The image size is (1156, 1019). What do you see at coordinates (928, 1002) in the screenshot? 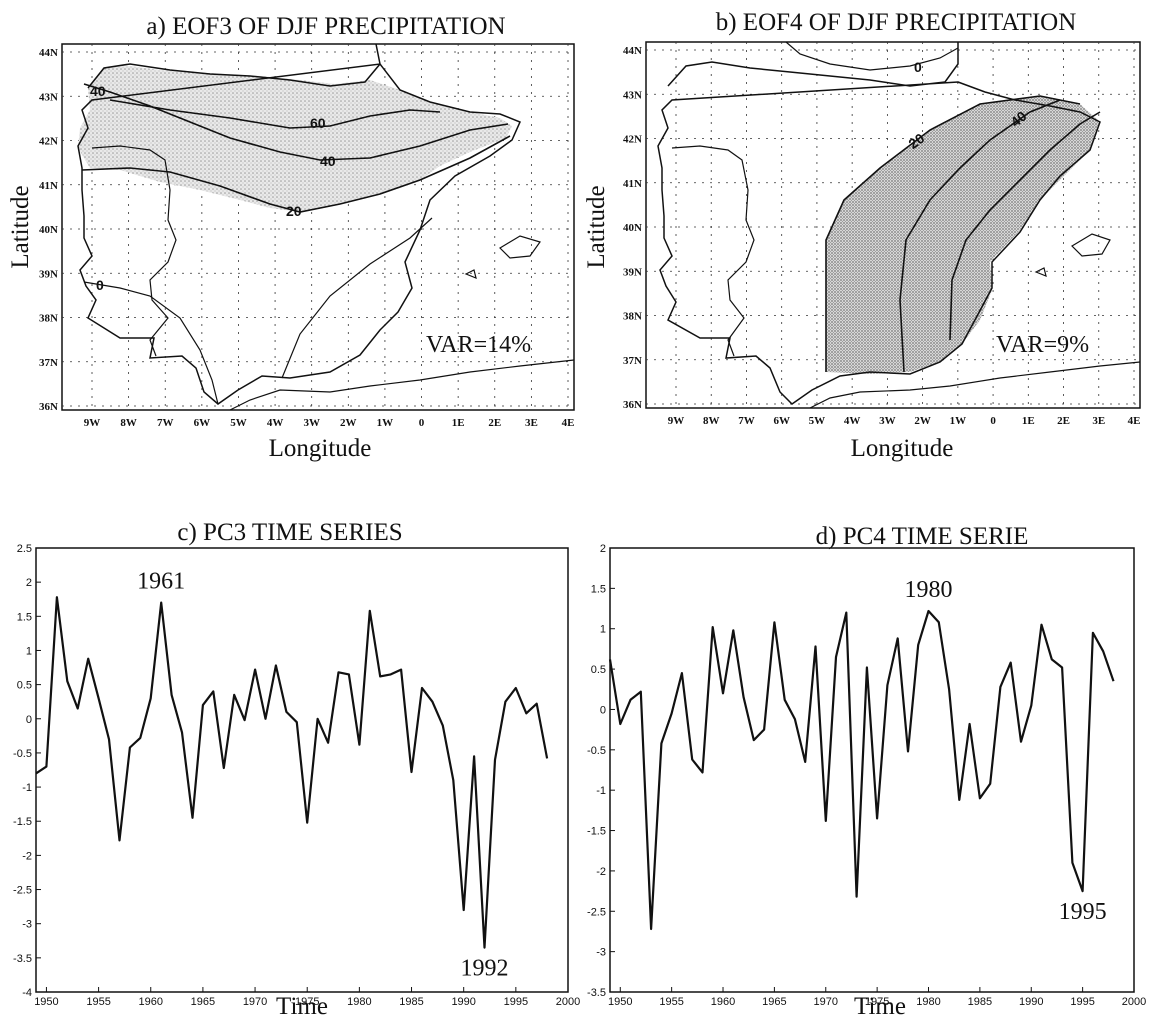
I see `chart-d-x-tick-label: 1980` at bounding box center [928, 1002].